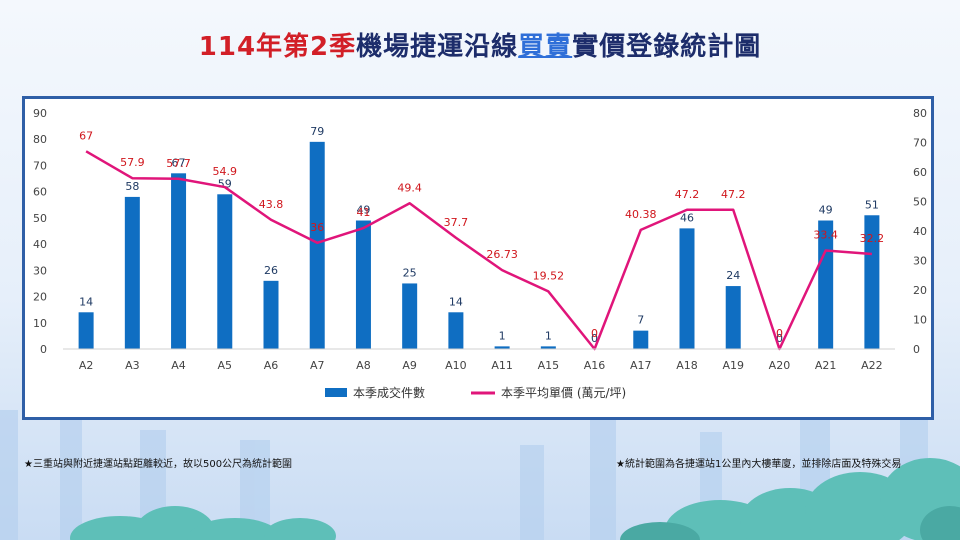  Describe the element at coordinates (132, 365) in the screenshot. I see `x-tick-label: A3` at that location.